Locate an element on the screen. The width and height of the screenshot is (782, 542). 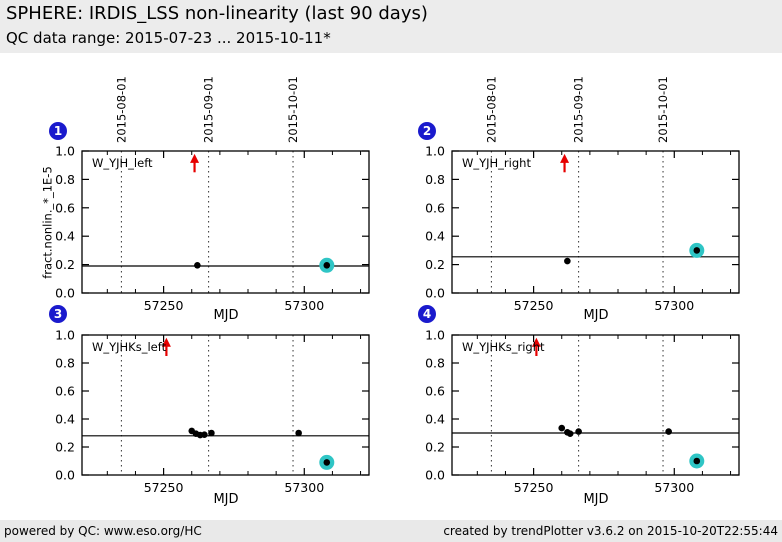
panel-2-badge: 2 is located at coordinates (427, 131).